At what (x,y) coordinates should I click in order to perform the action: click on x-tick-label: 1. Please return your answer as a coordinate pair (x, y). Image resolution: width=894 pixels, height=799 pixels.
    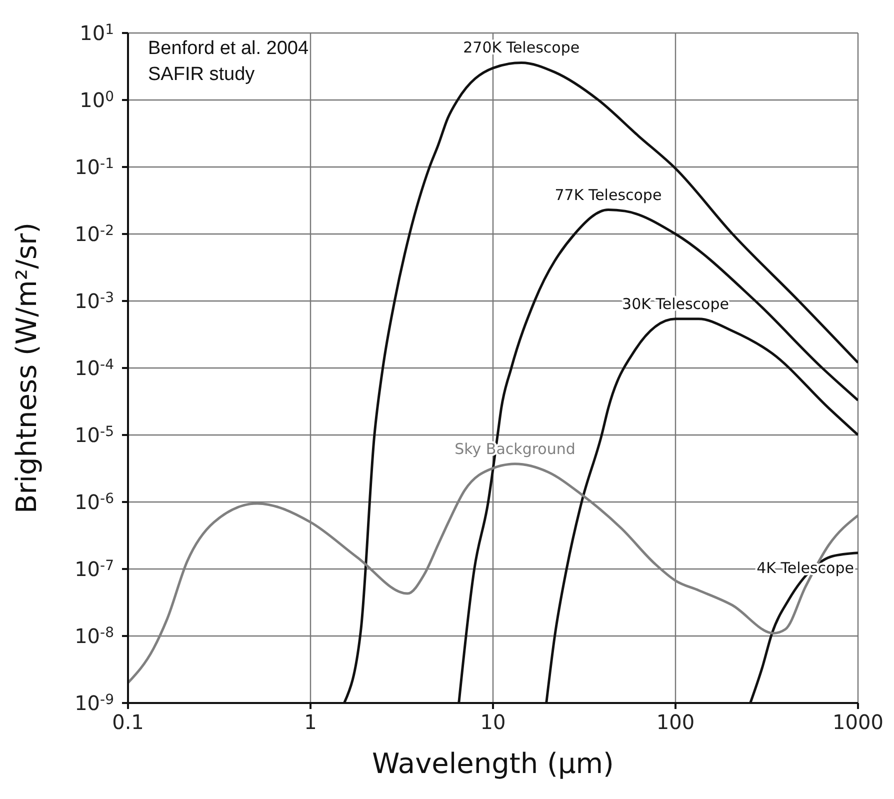
    Looking at the image, I should click on (310, 722).